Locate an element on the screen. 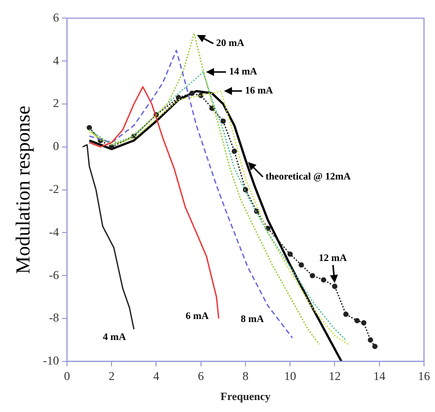 The image size is (435, 412). annotation: 20 mA is located at coordinates (231, 43).